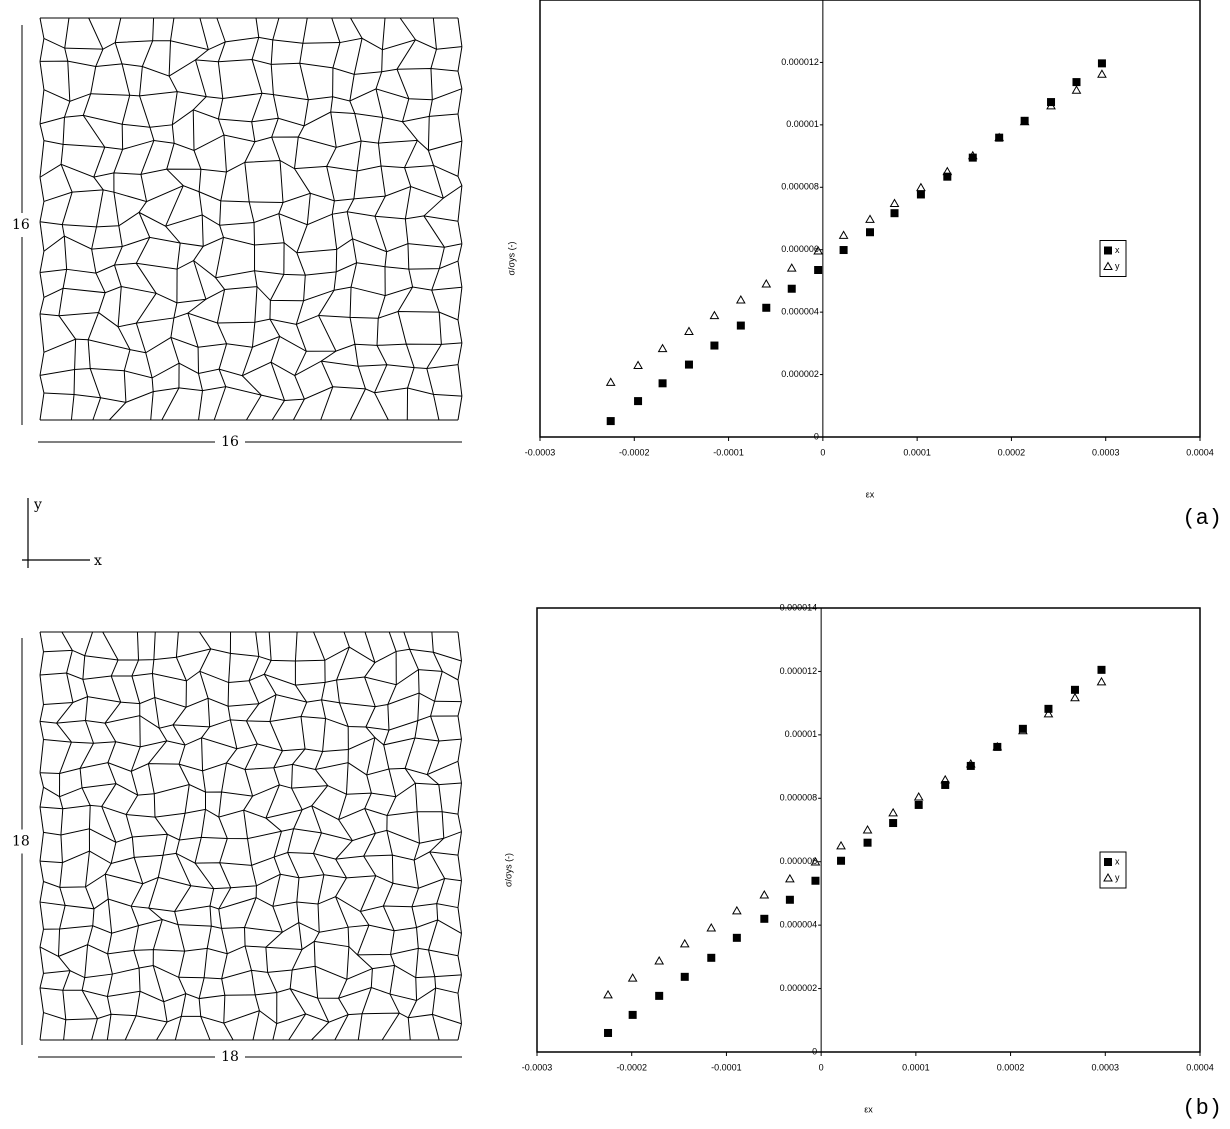 The height and width of the screenshot is (1129, 1230). I want to click on label-bg, so click(19, 225).